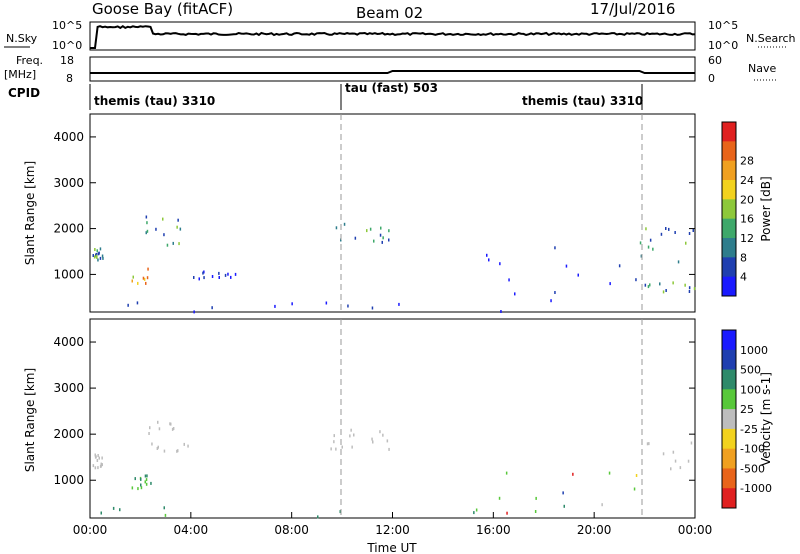  I want to click on power-colorbar: 4 8 12 16 20 24 28 Power [dB], so click(747, 209).